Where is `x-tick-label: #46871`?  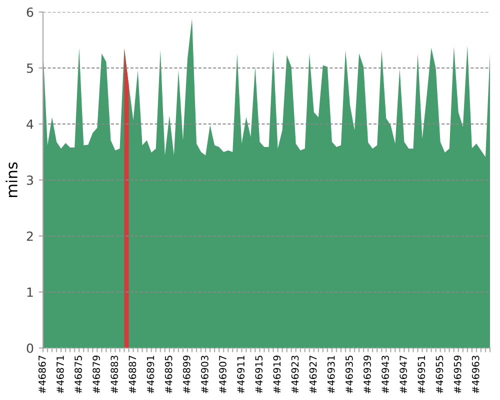 x-tick-label: #46871 is located at coordinates (60, 375).